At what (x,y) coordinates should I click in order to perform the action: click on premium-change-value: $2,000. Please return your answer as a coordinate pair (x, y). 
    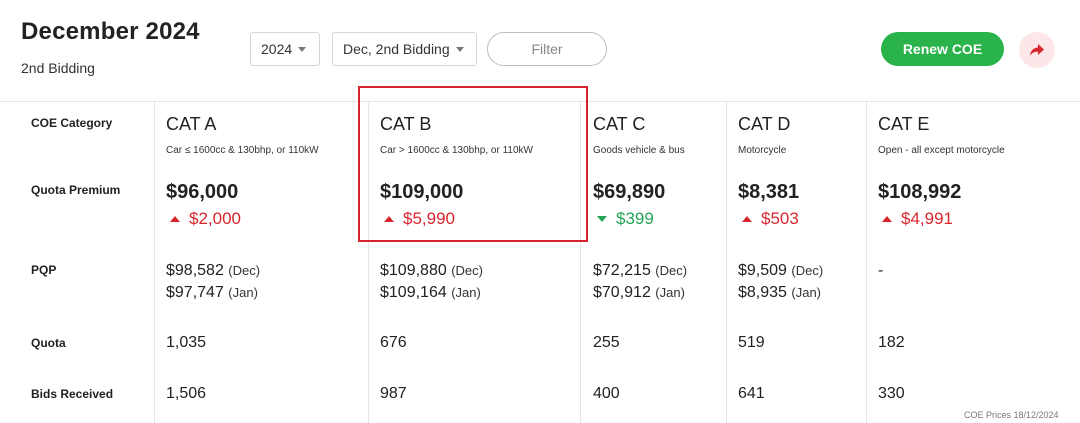
    Looking at the image, I should click on (215, 218).